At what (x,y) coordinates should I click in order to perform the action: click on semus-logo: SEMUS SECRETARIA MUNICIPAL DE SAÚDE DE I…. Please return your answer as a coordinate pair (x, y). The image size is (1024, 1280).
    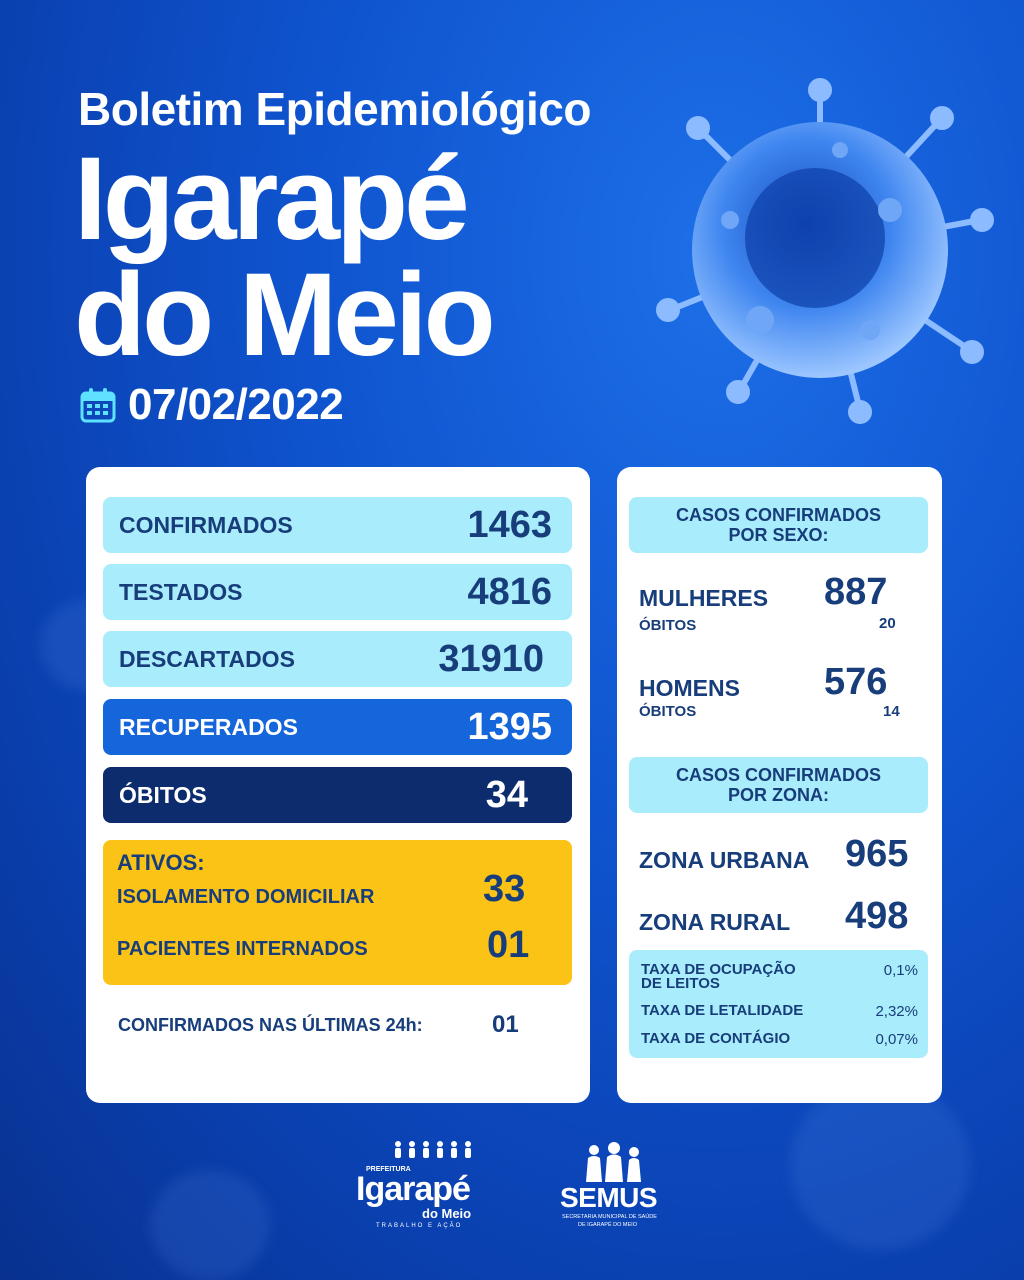
    Looking at the image, I should click on (614, 1186).